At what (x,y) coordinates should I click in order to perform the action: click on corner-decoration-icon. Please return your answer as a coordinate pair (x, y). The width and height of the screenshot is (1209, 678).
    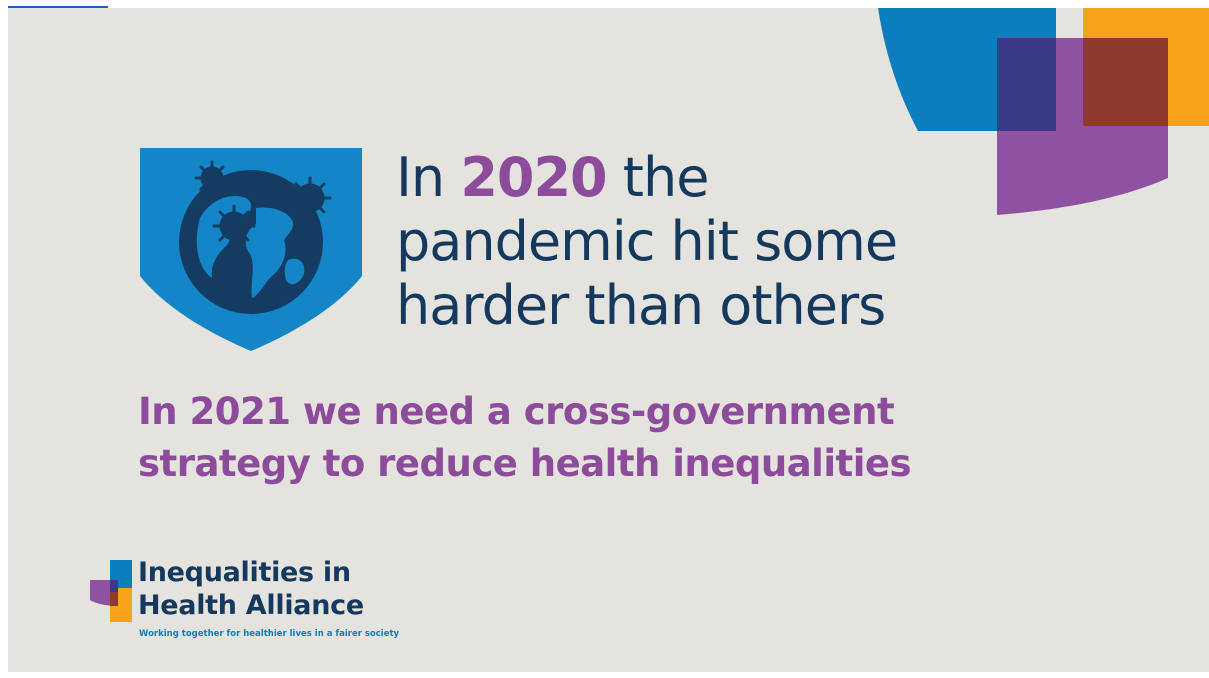
    Looking at the image, I should click on (1043, 111).